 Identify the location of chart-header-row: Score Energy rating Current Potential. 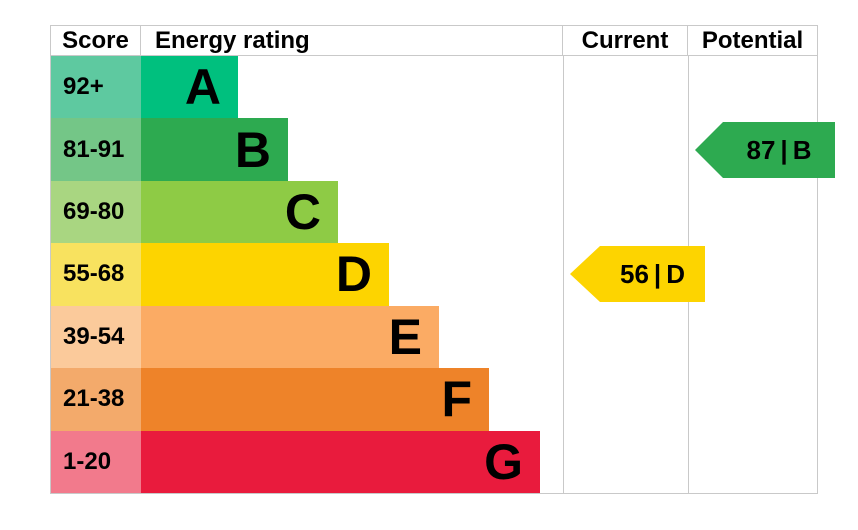
(434, 41).